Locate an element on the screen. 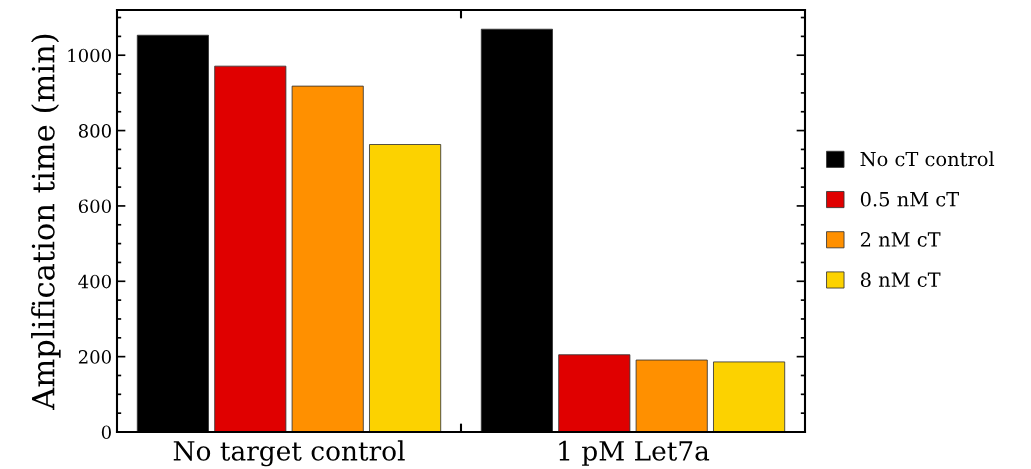 This screenshot has height=469, width=1031. legend-label: 0.5 nM cT is located at coordinates (909, 199).